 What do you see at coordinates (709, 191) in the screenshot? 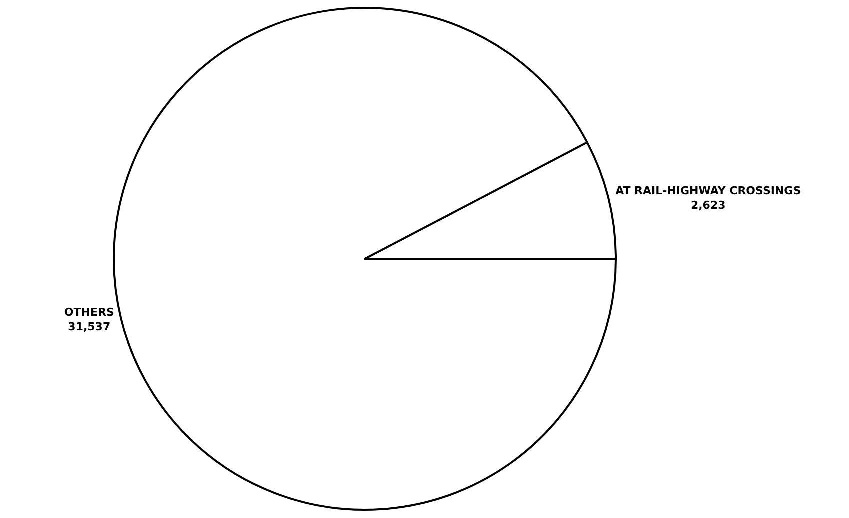
I see `slice-label: AT RAIL-HIGHWAY CROSSINGS` at bounding box center [709, 191].